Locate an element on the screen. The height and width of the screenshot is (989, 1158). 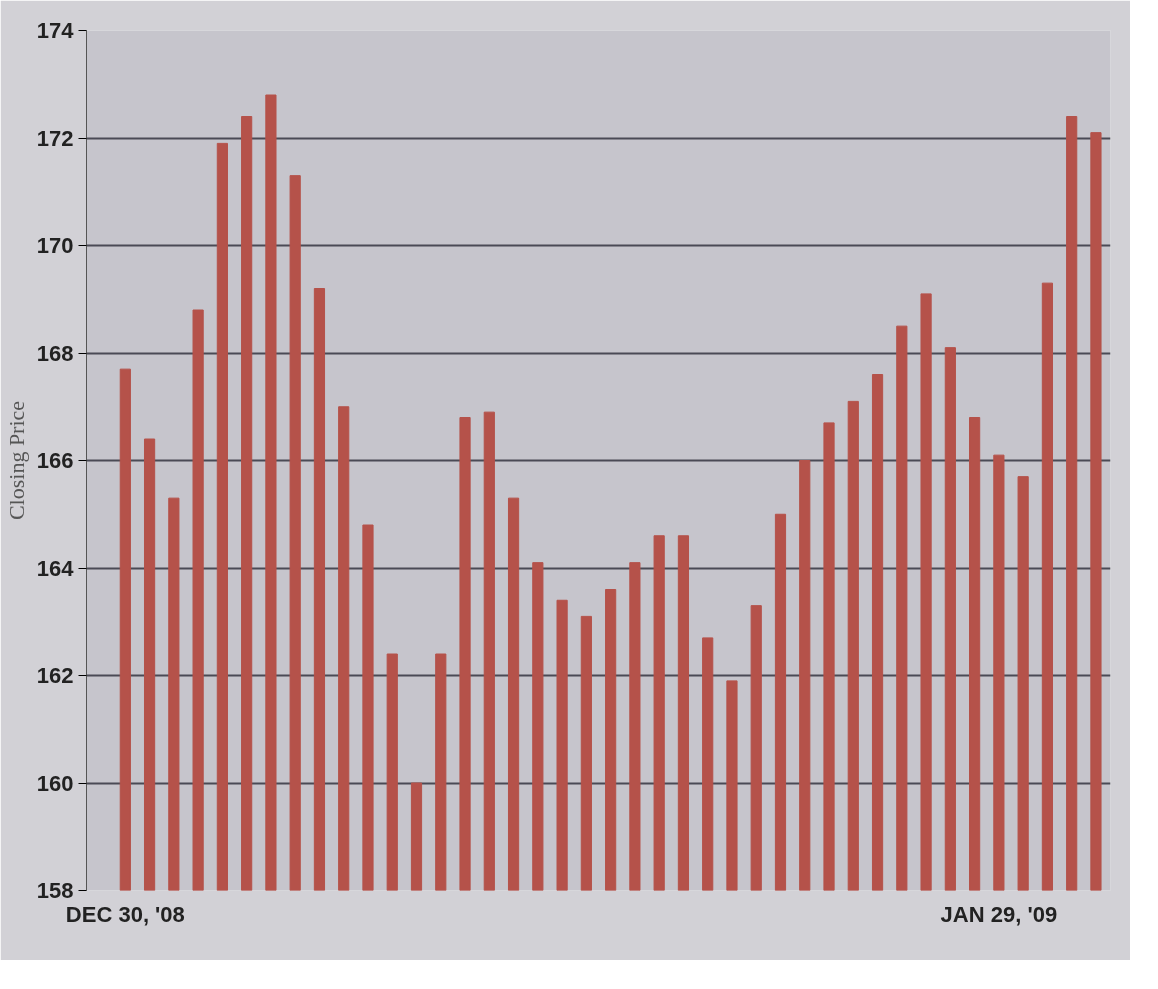
y-tick-label: 158 is located at coordinates (55, 890).